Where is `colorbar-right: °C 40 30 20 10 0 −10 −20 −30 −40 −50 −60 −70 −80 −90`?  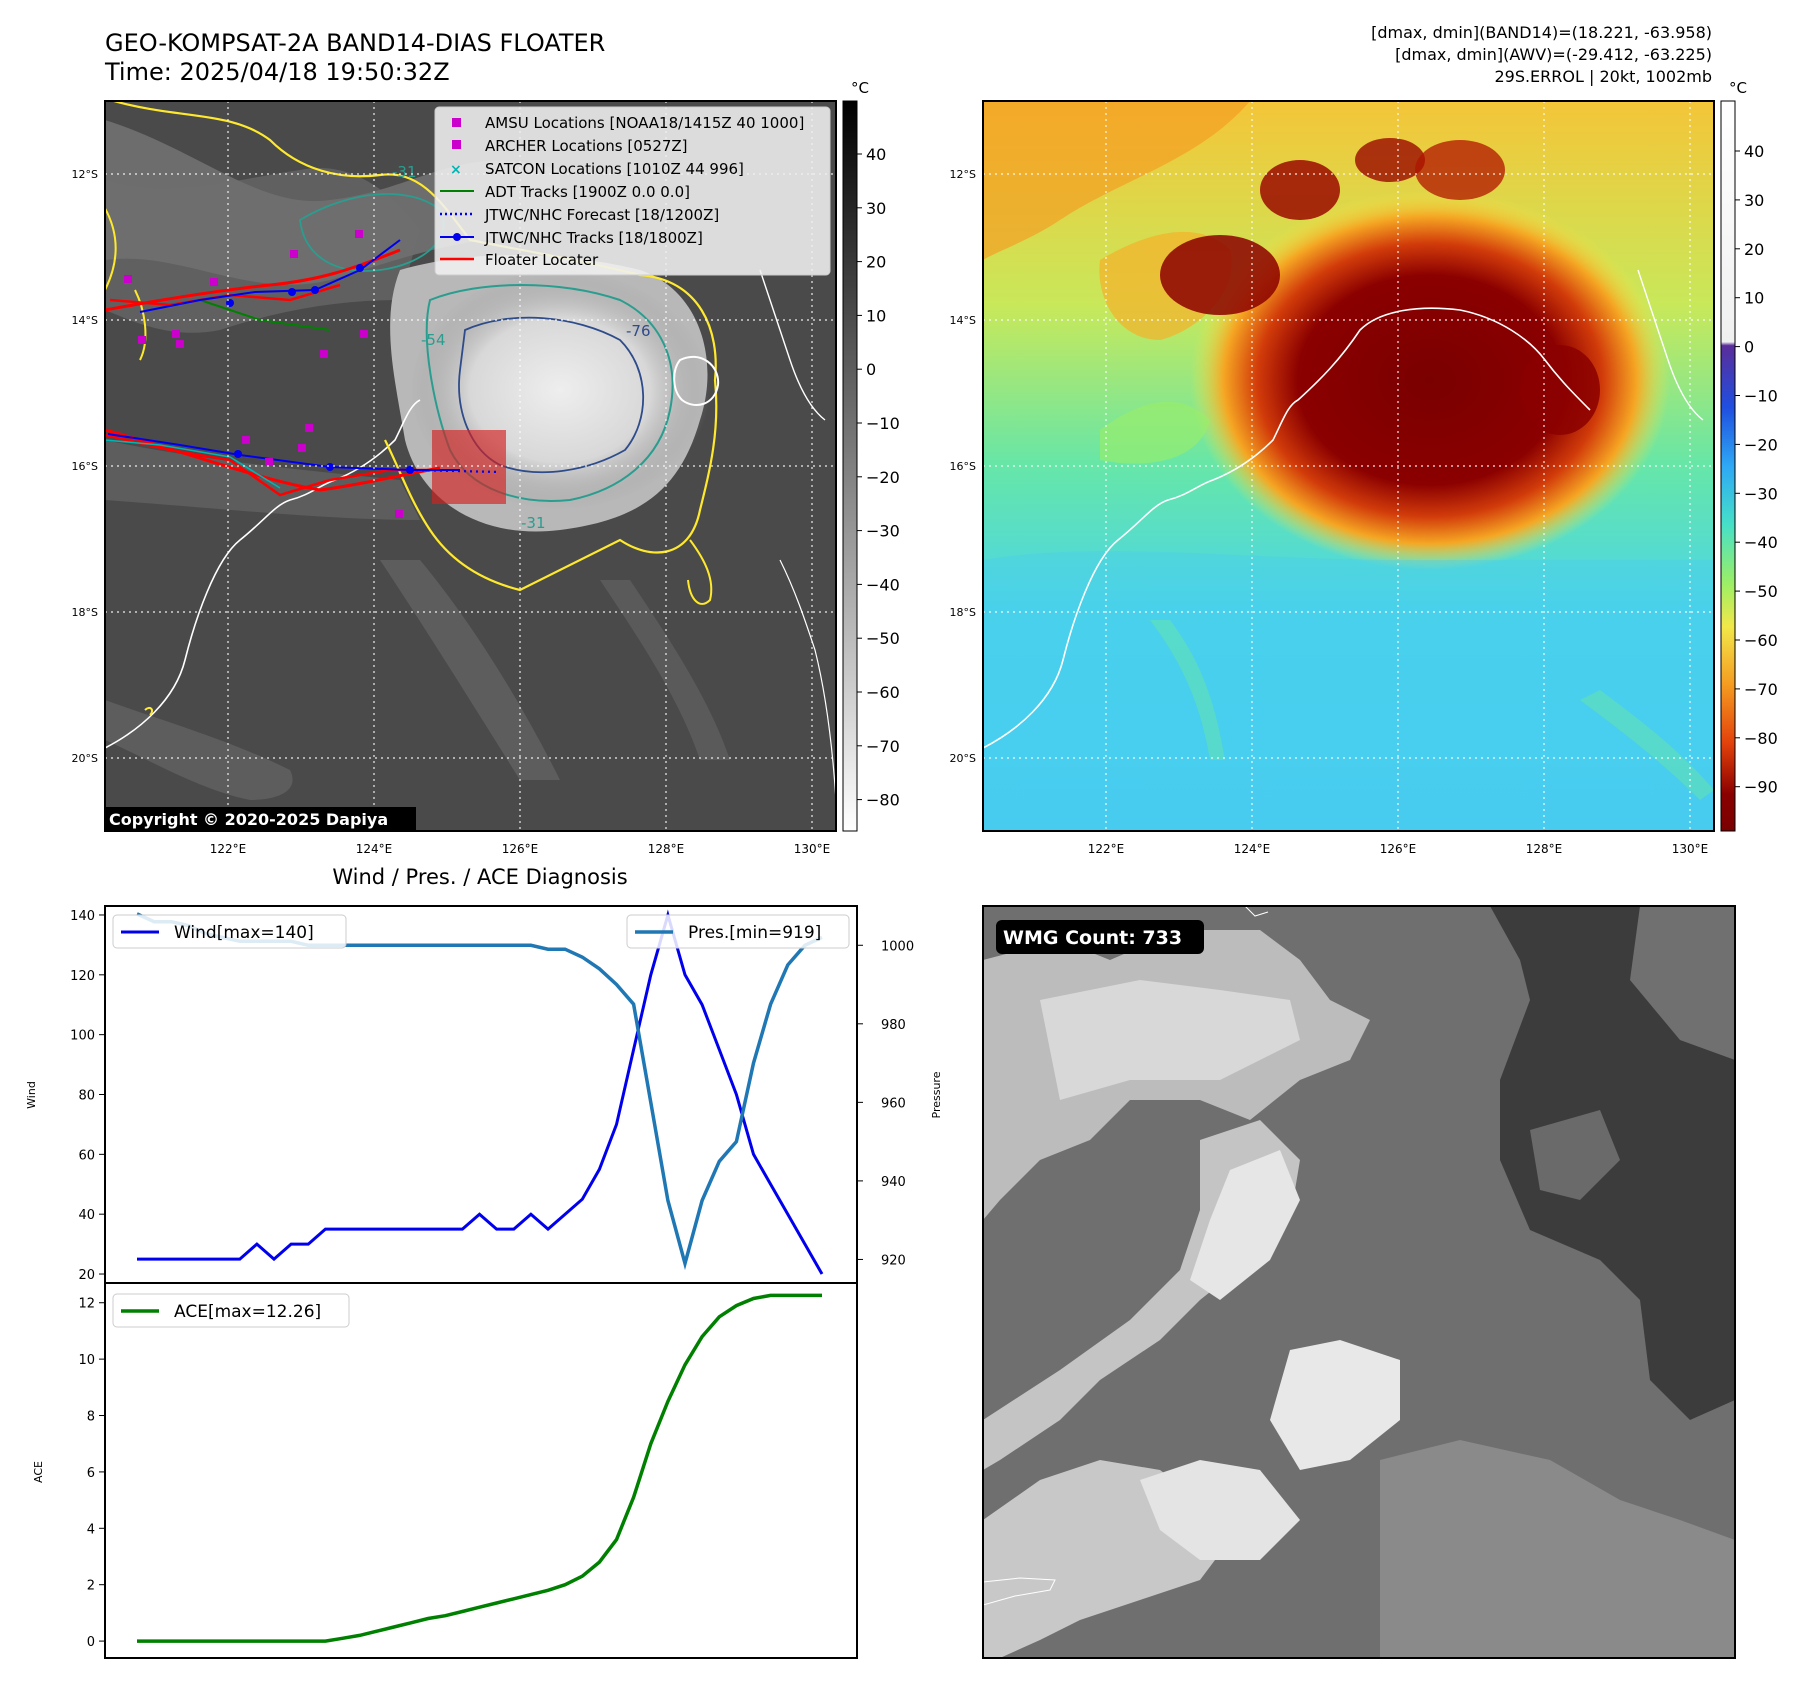
colorbar-right: °C 40 30 20 10 0 −10 −20 −30 −40 −50 −60 −70 −80 −90 is located at coordinates (1749, 455).